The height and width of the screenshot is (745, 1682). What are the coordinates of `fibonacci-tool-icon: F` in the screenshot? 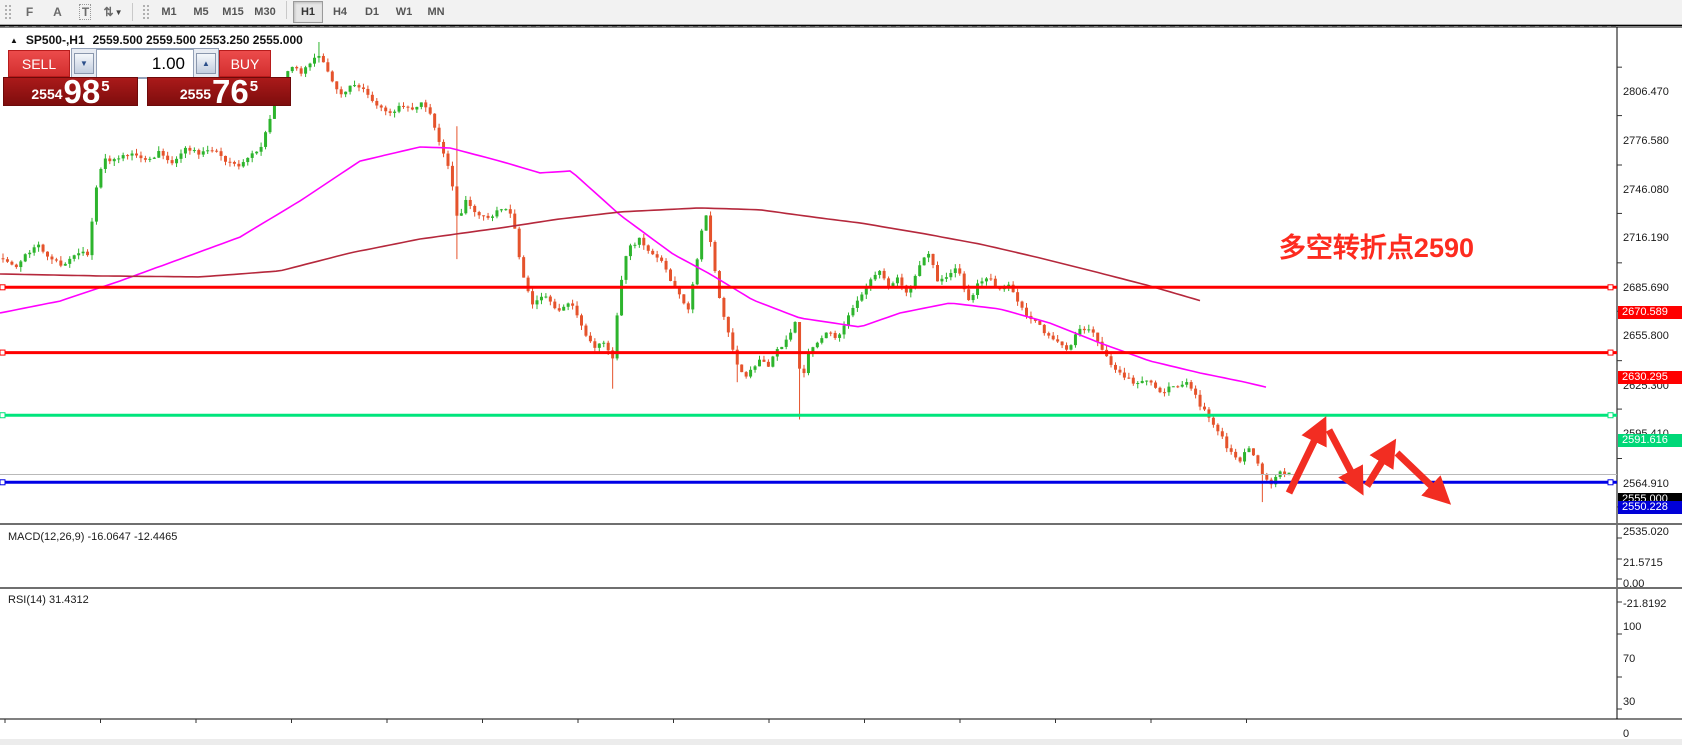 It's located at (29, 12).